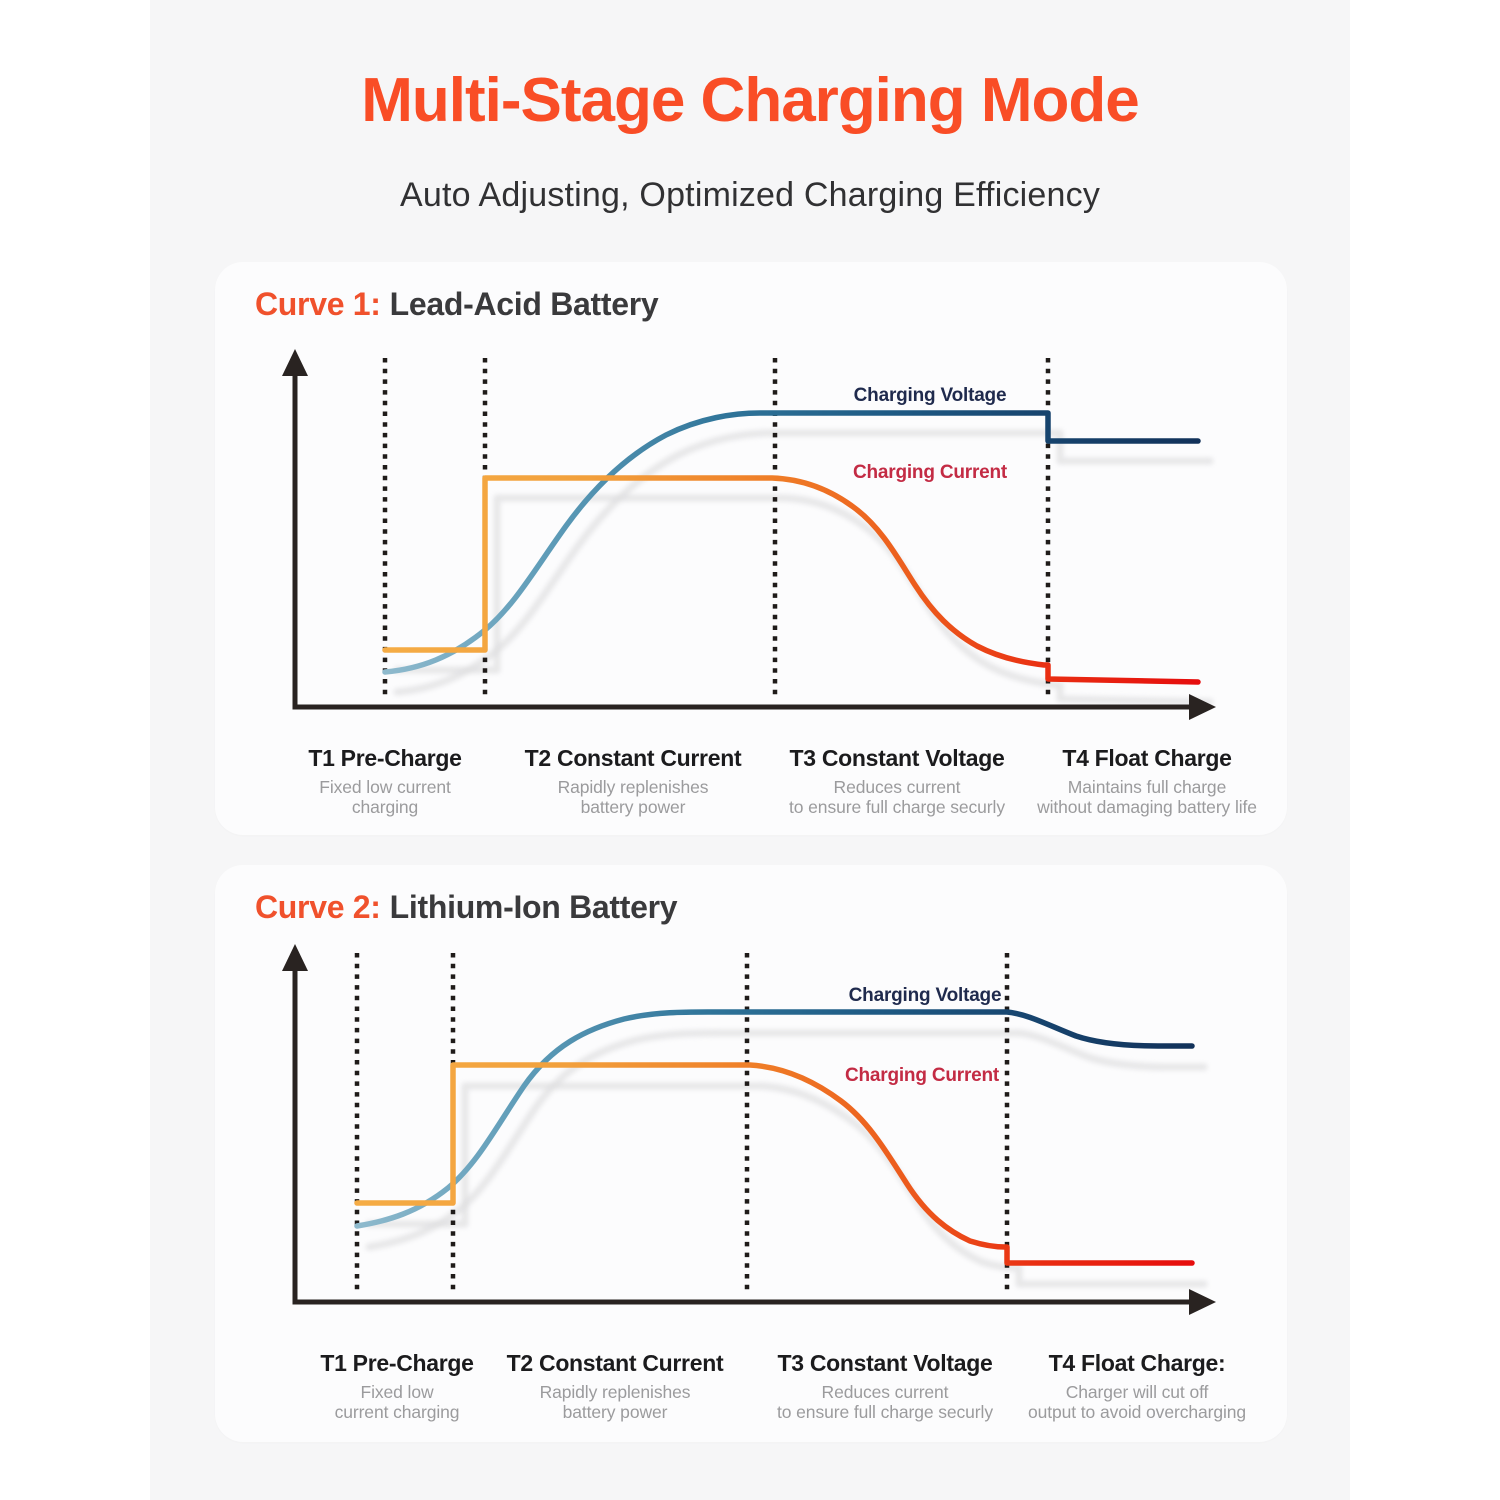 The width and height of the screenshot is (1500, 1500). I want to click on chart-heading: Curve 2: Lithium-Ion Battery, so click(466, 907).